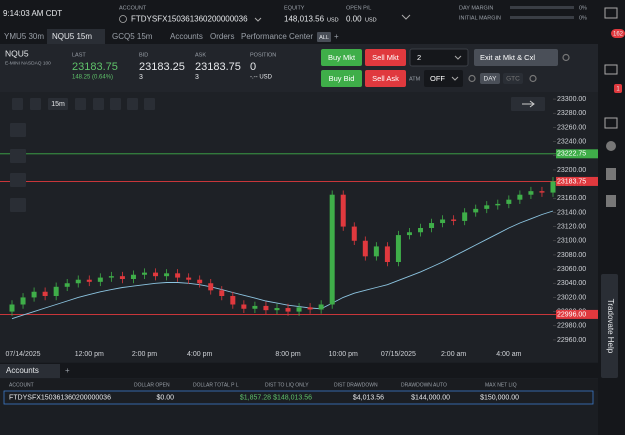 This screenshot has width=625, height=435. What do you see at coordinates (618, 35) in the screenshot?
I see `notification-count: 162` at bounding box center [618, 35].